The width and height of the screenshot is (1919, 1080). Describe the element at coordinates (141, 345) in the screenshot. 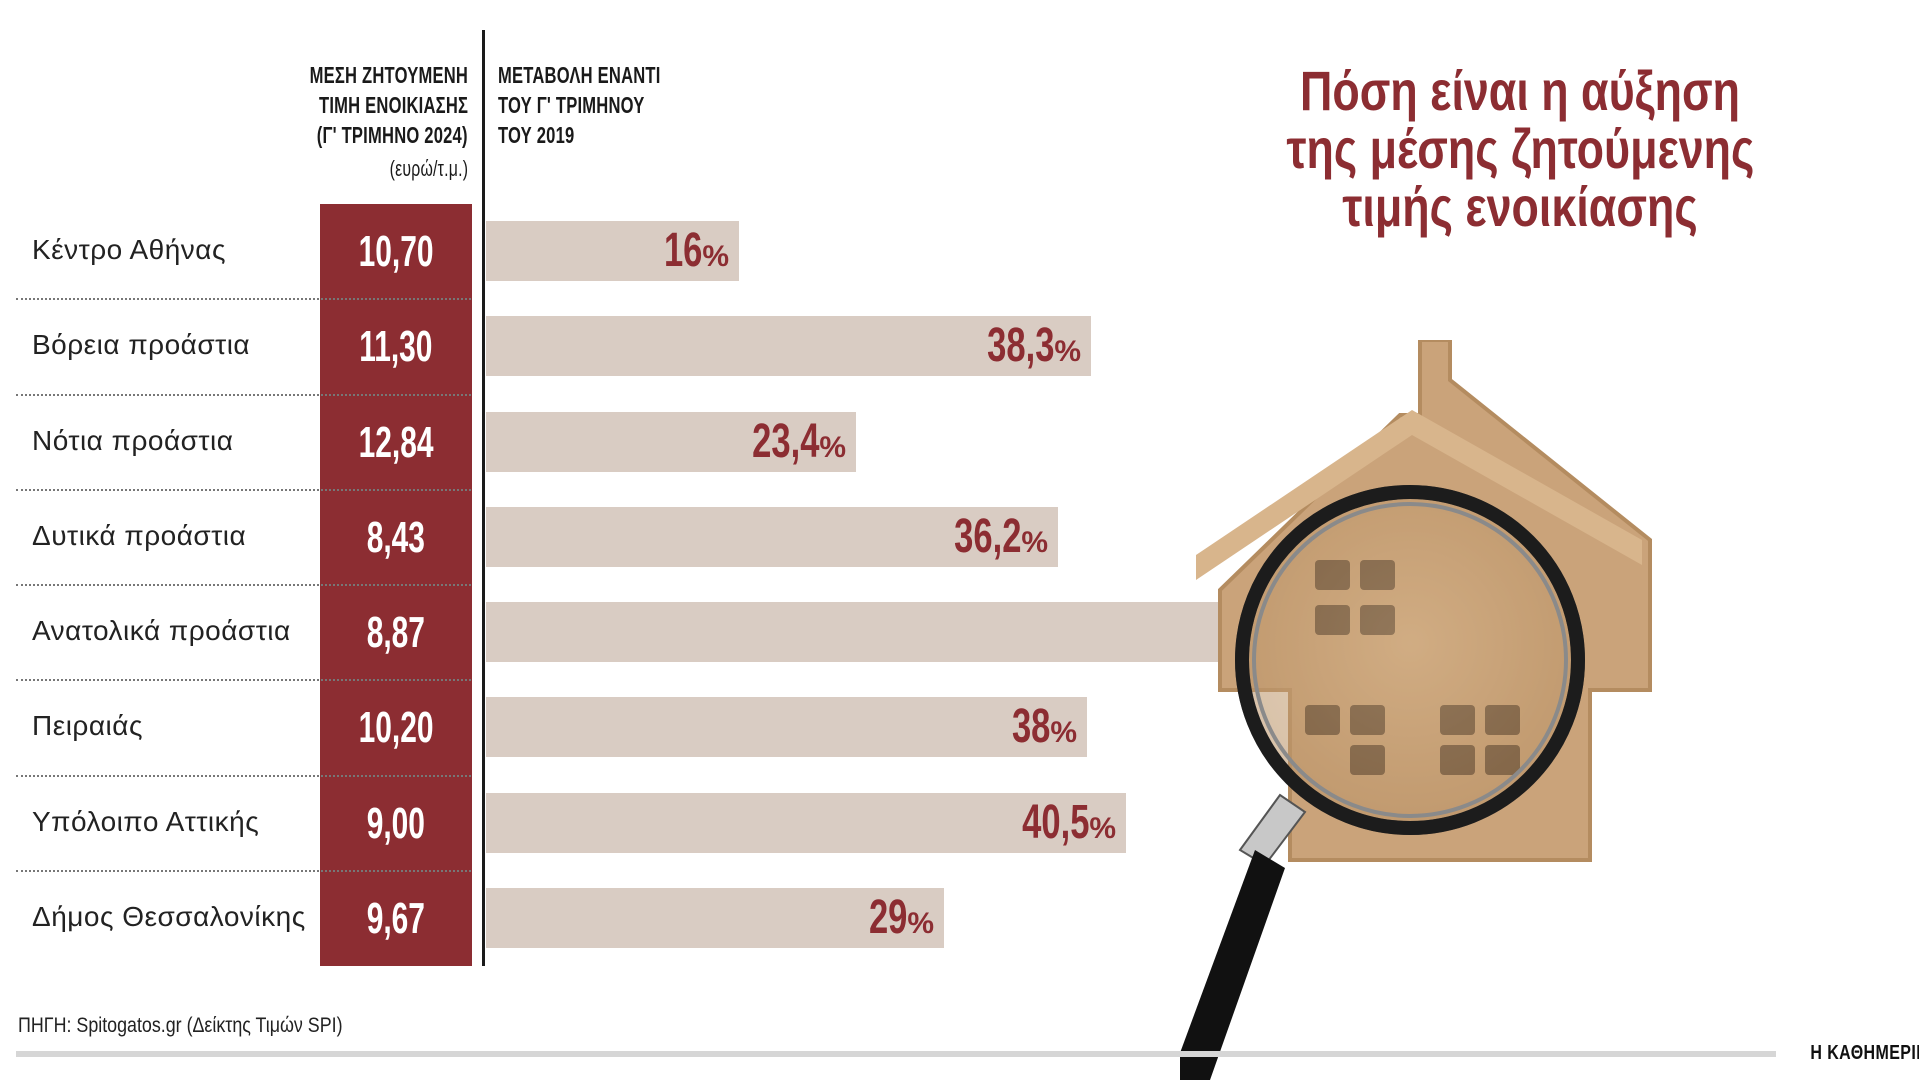

I see `row-label: Βόρεια προάστια` at that location.